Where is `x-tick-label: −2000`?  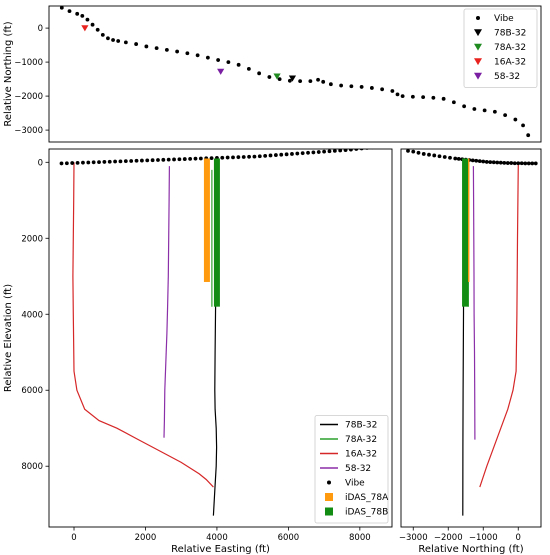
x-tick-label: −2000 is located at coordinates (448, 538).